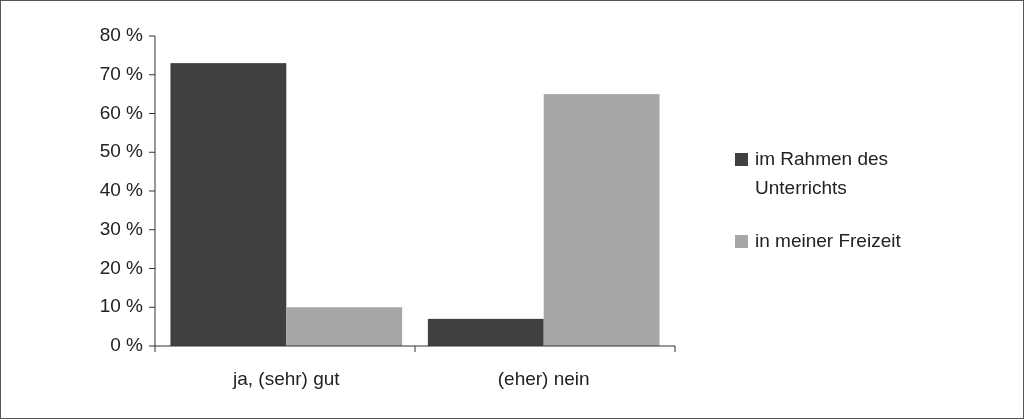  I want to click on legend-label: in meiner Freizeit, so click(828, 241).